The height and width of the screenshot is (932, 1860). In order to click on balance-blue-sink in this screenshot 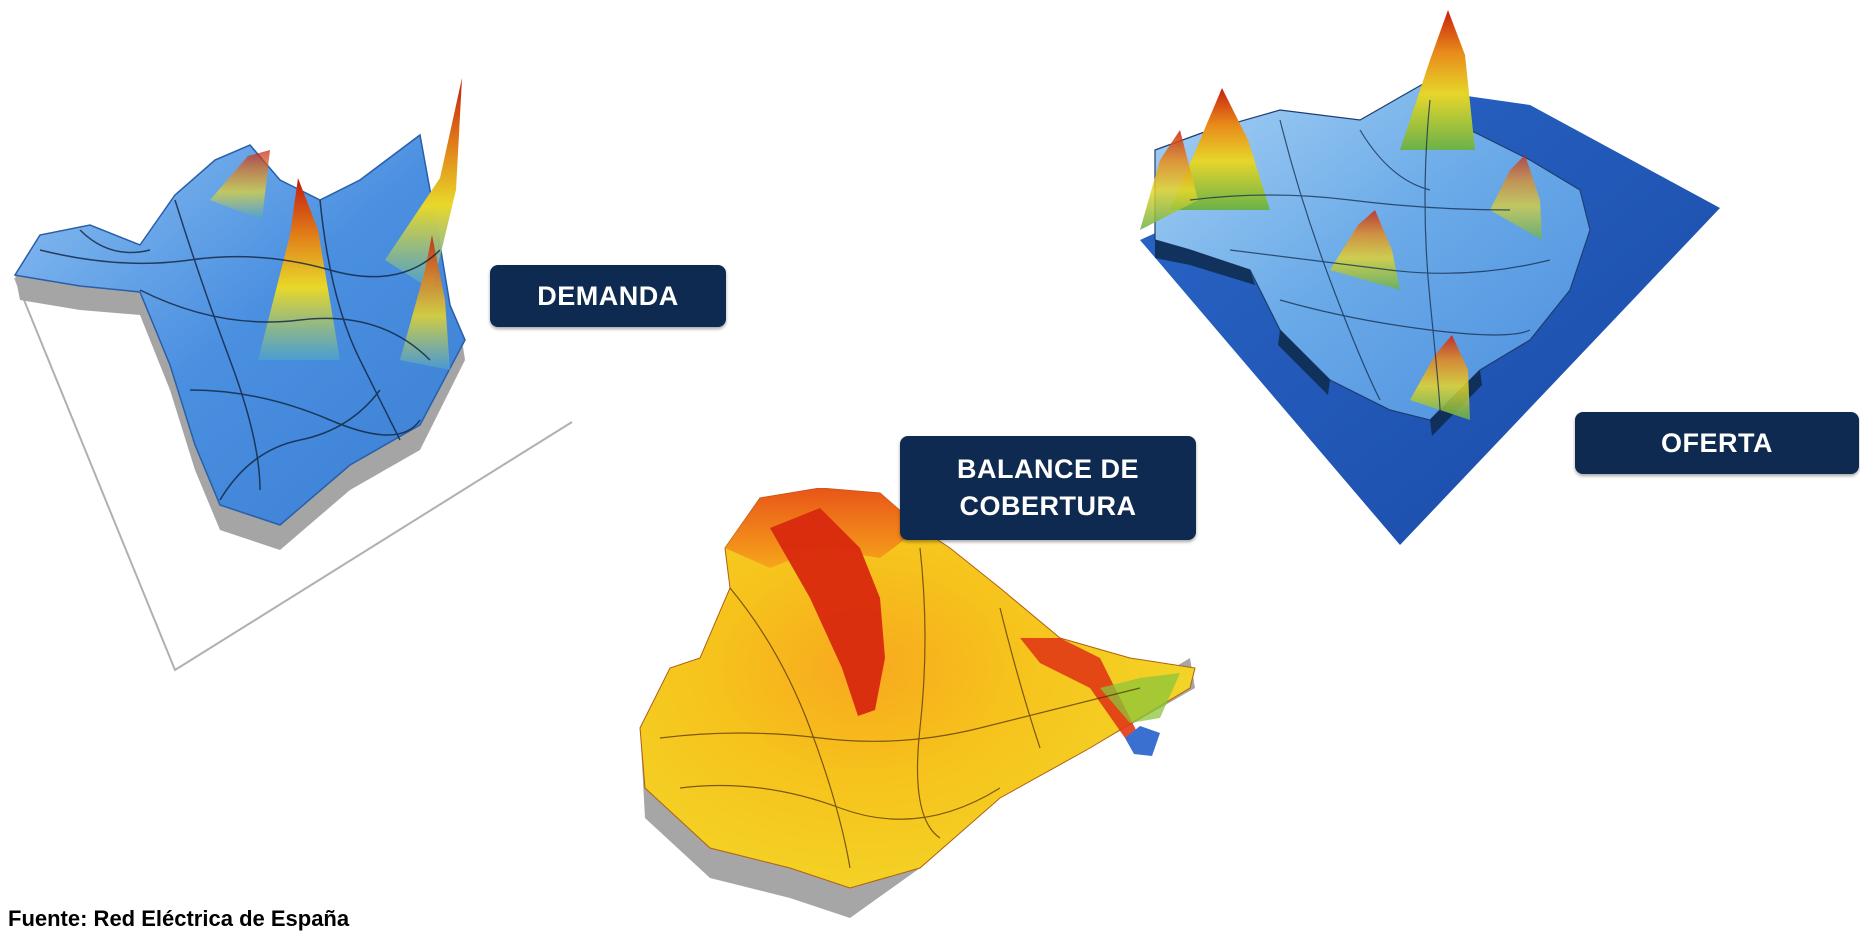, I will do `click(1142, 741)`.